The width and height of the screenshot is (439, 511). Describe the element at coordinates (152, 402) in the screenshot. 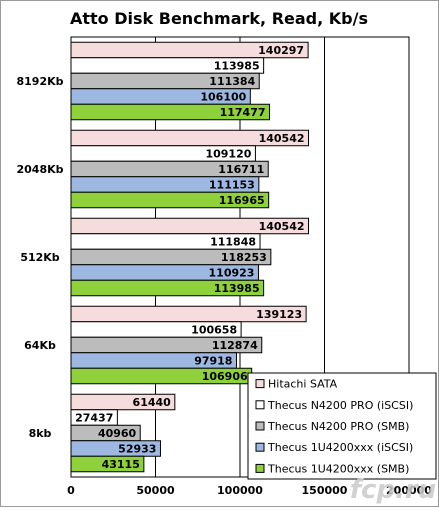

I see `data-label: 61440` at that location.